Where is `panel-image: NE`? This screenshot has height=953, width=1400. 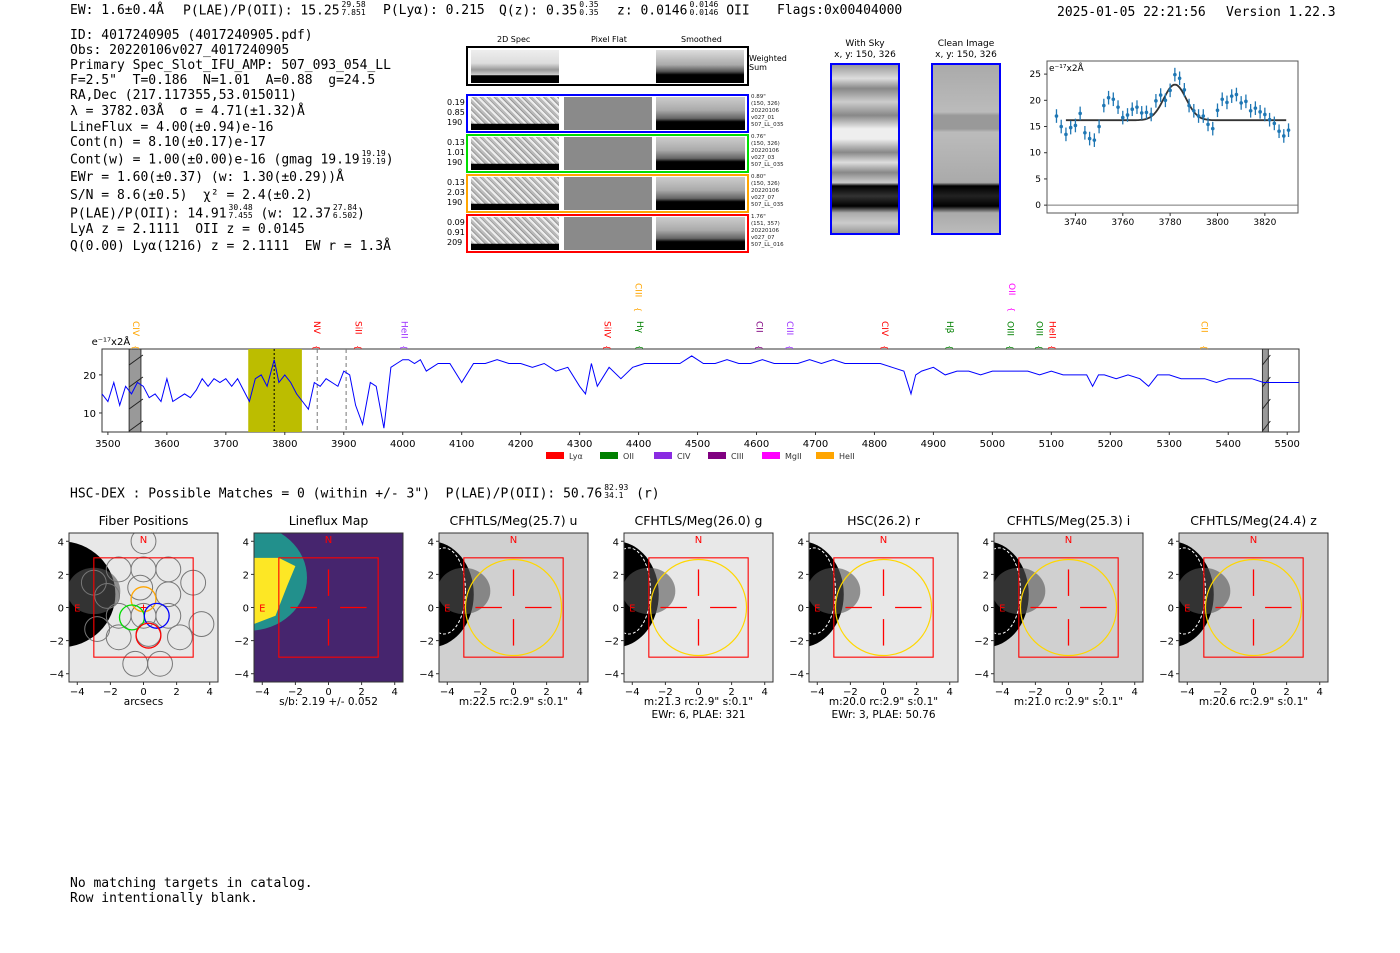 panel-image: NE is located at coordinates (698, 607).